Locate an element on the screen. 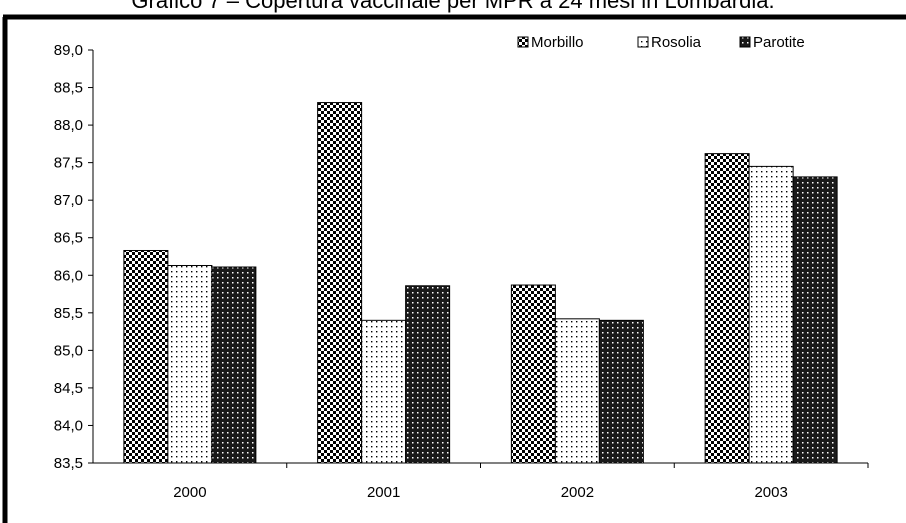 The height and width of the screenshot is (523, 906). legend-swatch-rosolia is located at coordinates (643, 42).